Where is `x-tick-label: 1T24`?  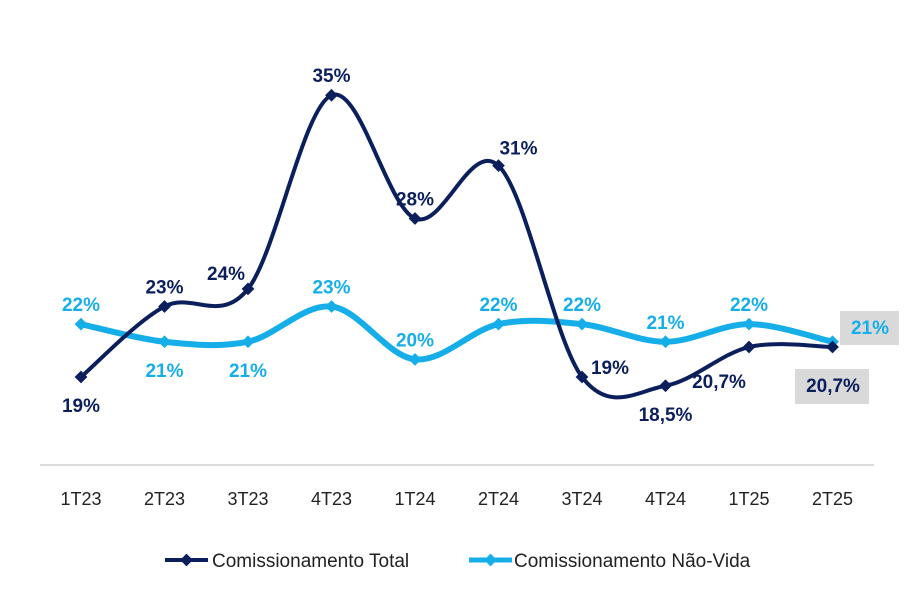 x-tick-label: 1T24 is located at coordinates (414, 499).